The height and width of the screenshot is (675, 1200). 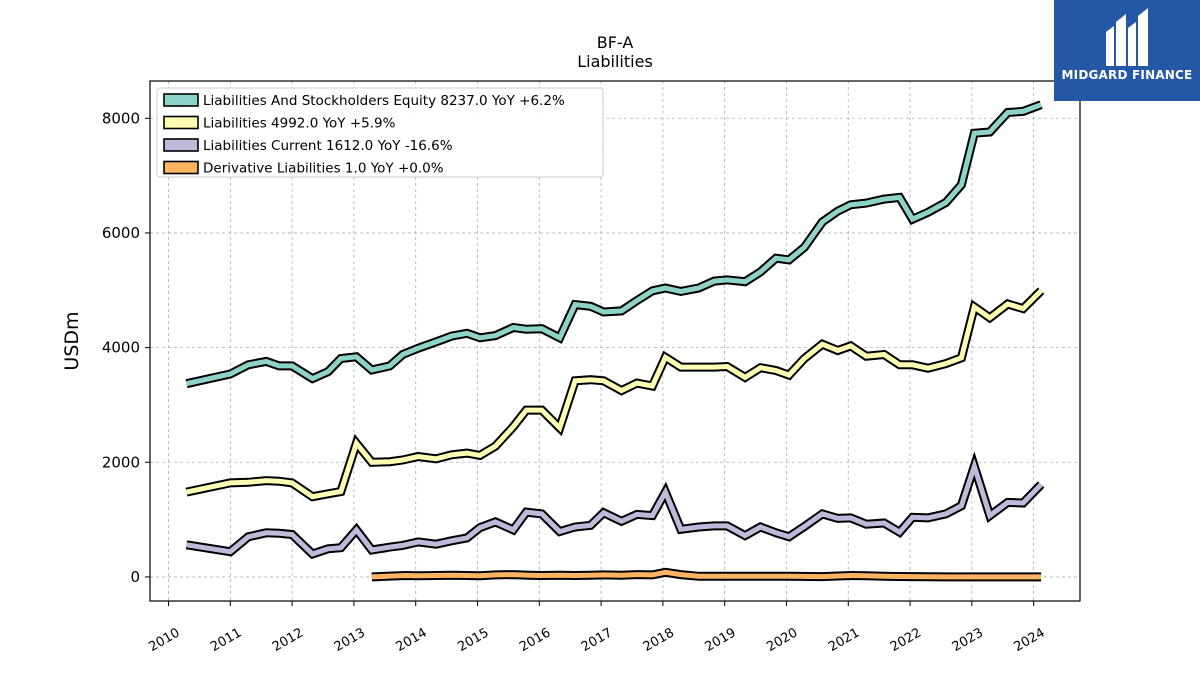 I want to click on x-tick-label: 2018, so click(x=659, y=640).